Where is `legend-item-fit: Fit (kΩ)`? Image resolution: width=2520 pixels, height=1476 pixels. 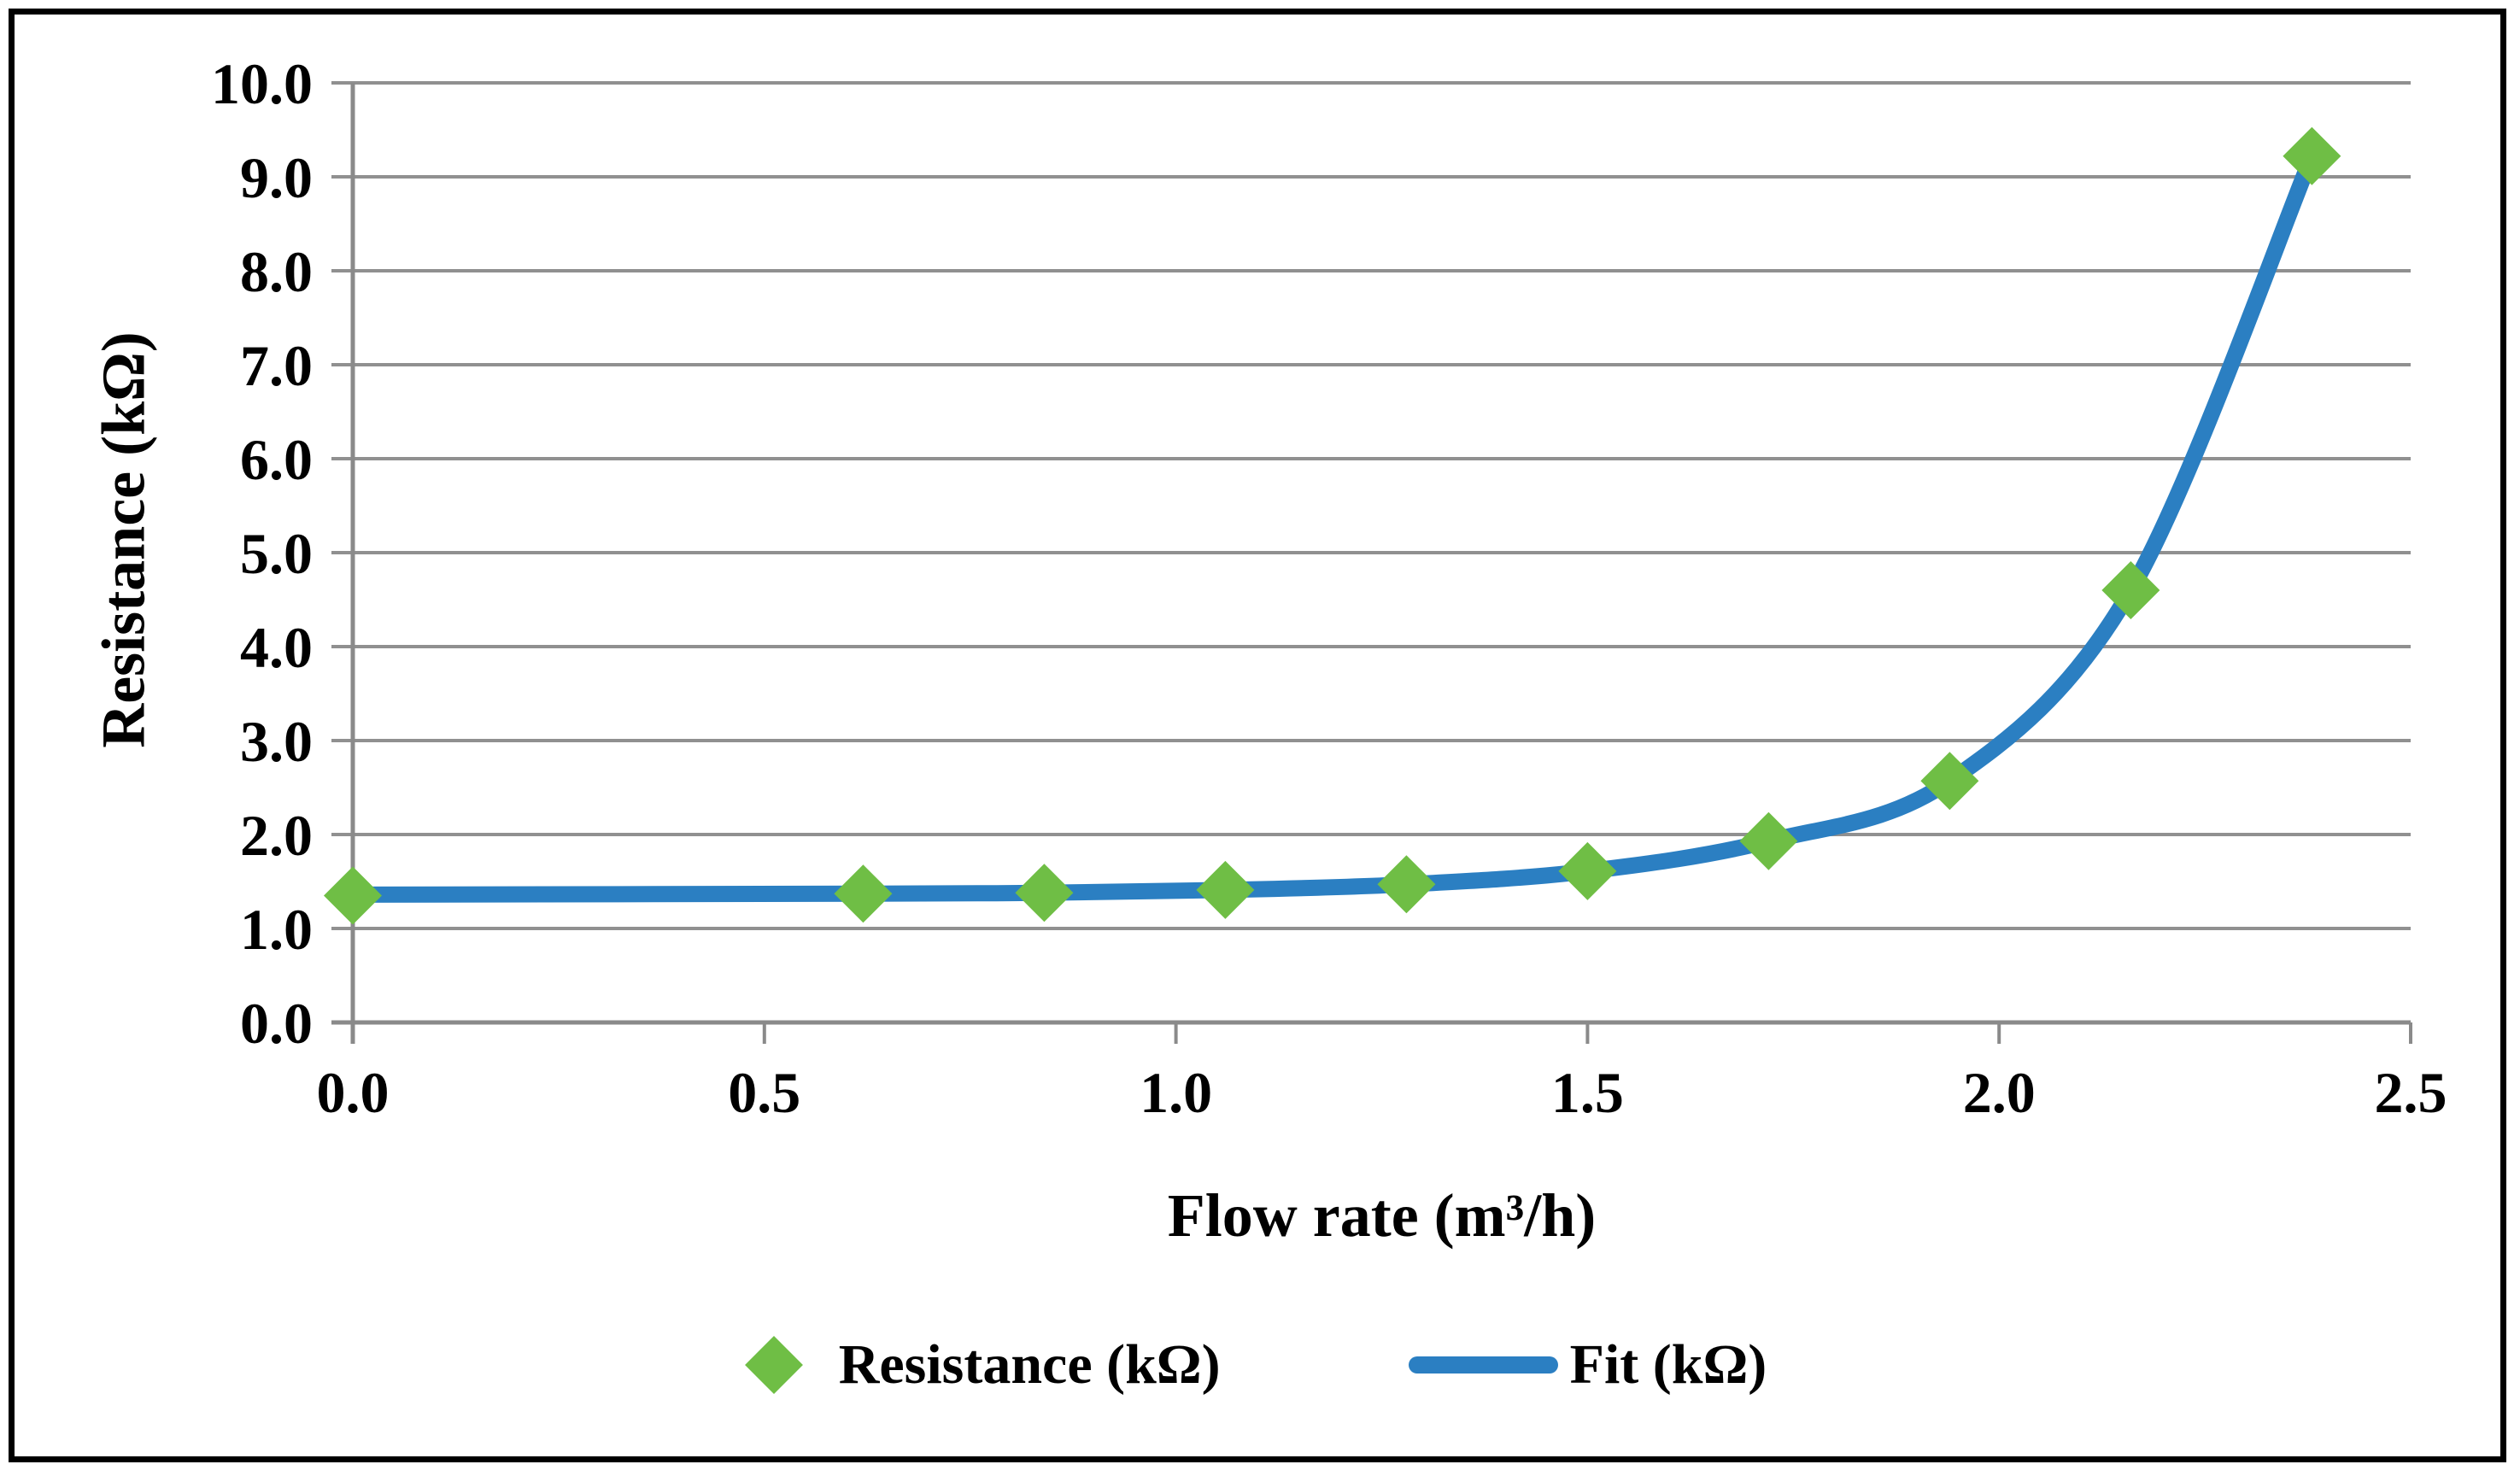
legend-item-fit: Fit (kΩ) is located at coordinates (1587, 1364).